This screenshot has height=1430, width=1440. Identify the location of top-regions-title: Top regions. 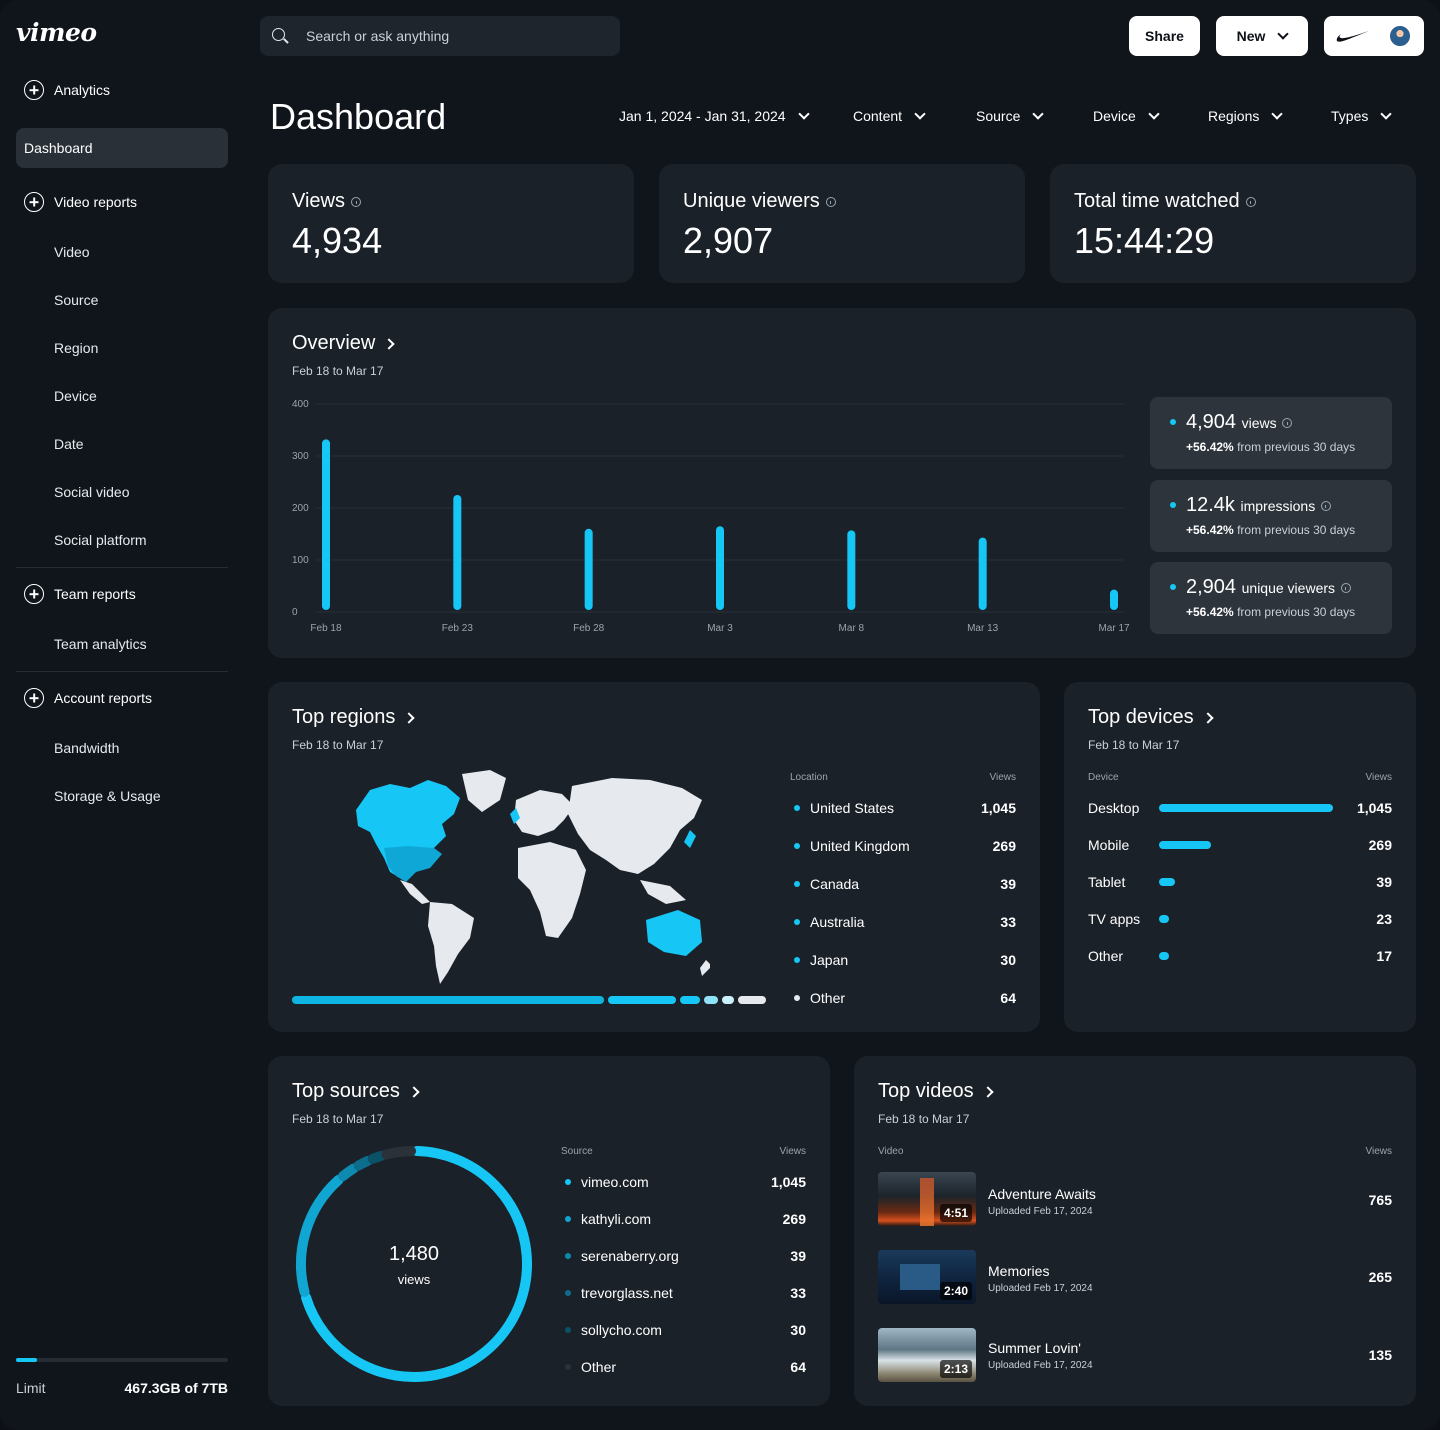
(354, 717).